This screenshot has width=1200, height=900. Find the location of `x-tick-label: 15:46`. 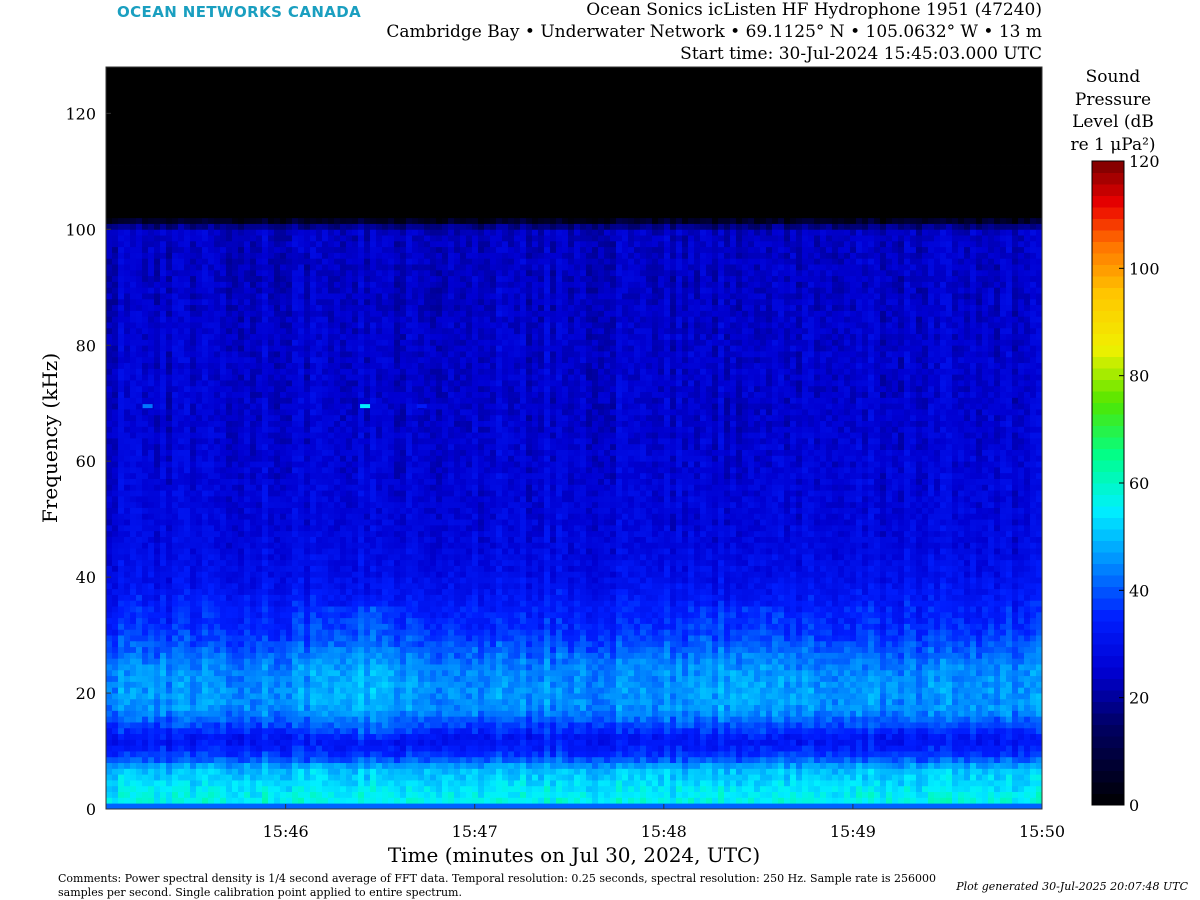

x-tick-label: 15:46 is located at coordinates (286, 831).